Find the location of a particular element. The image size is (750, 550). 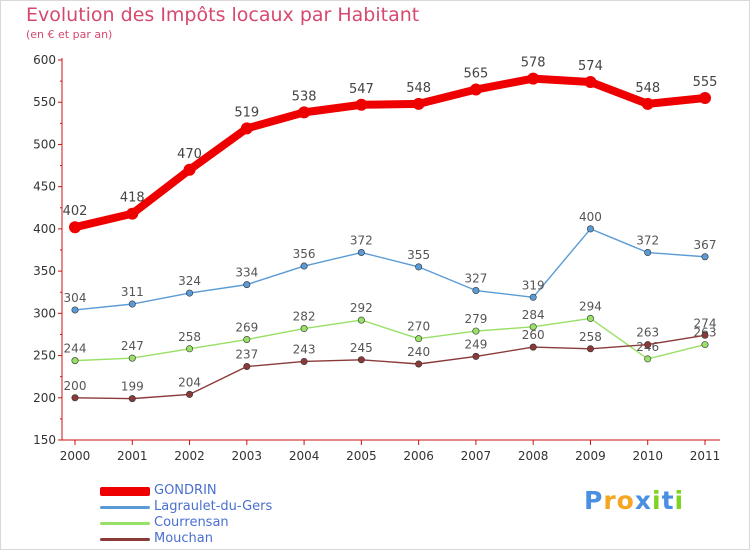

logo-letter: t is located at coordinates (668, 500).